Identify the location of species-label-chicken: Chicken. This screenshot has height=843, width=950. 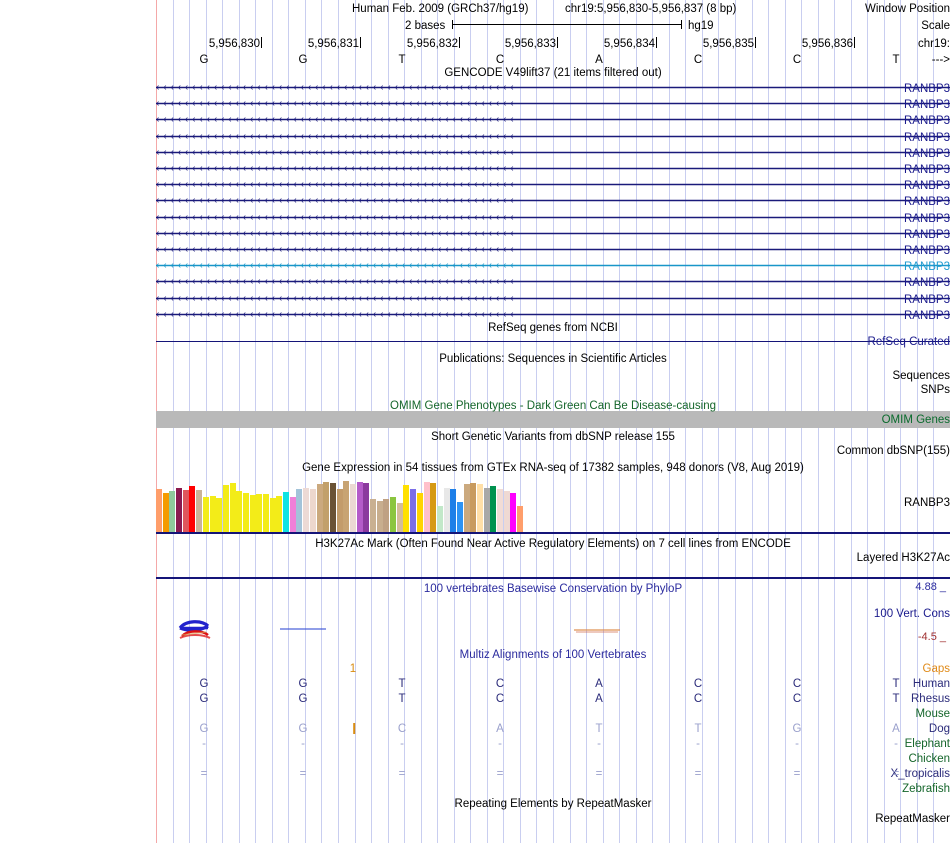
(929, 759).